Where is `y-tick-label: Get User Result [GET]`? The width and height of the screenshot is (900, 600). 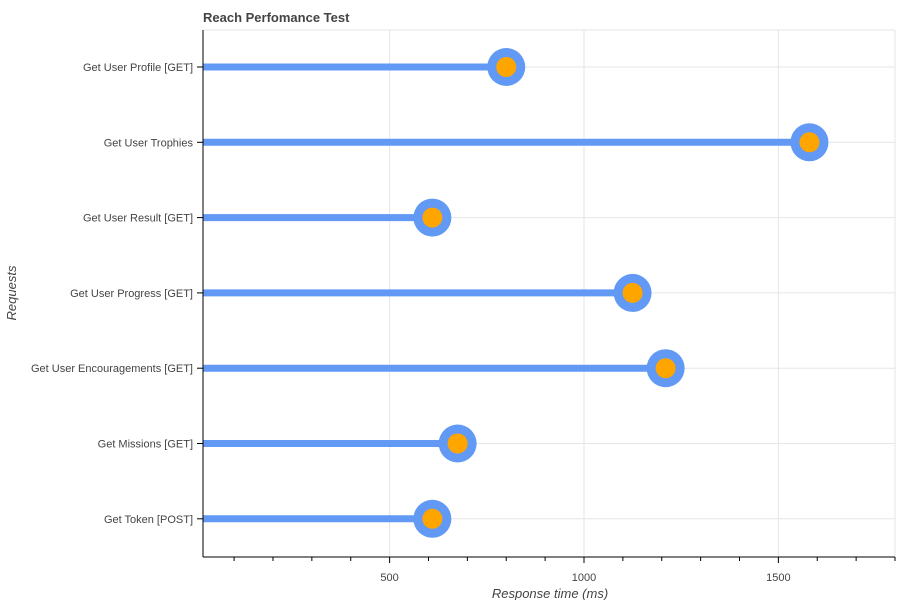
y-tick-label: Get User Result [GET] is located at coordinates (138, 219).